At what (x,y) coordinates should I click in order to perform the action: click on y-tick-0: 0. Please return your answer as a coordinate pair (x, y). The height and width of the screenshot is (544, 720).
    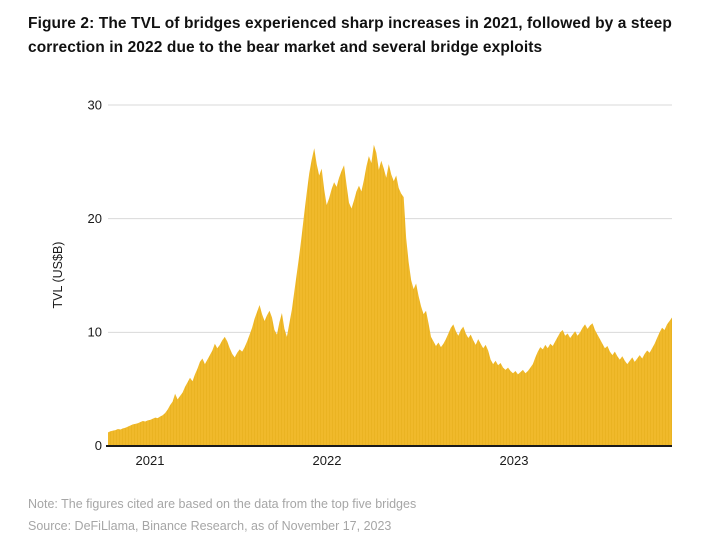
    Looking at the image, I should click on (98, 445).